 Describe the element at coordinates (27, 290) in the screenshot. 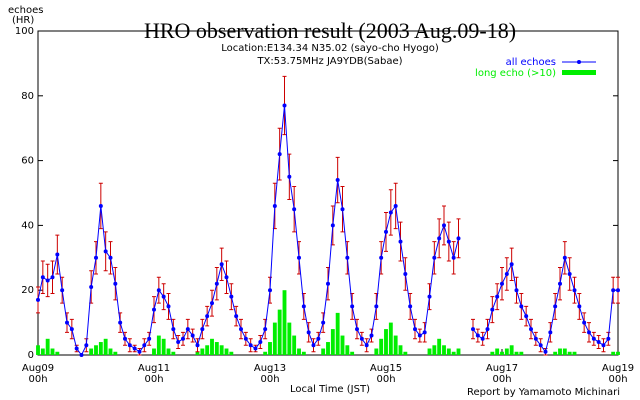

I see `y-tick-label: 20` at that location.